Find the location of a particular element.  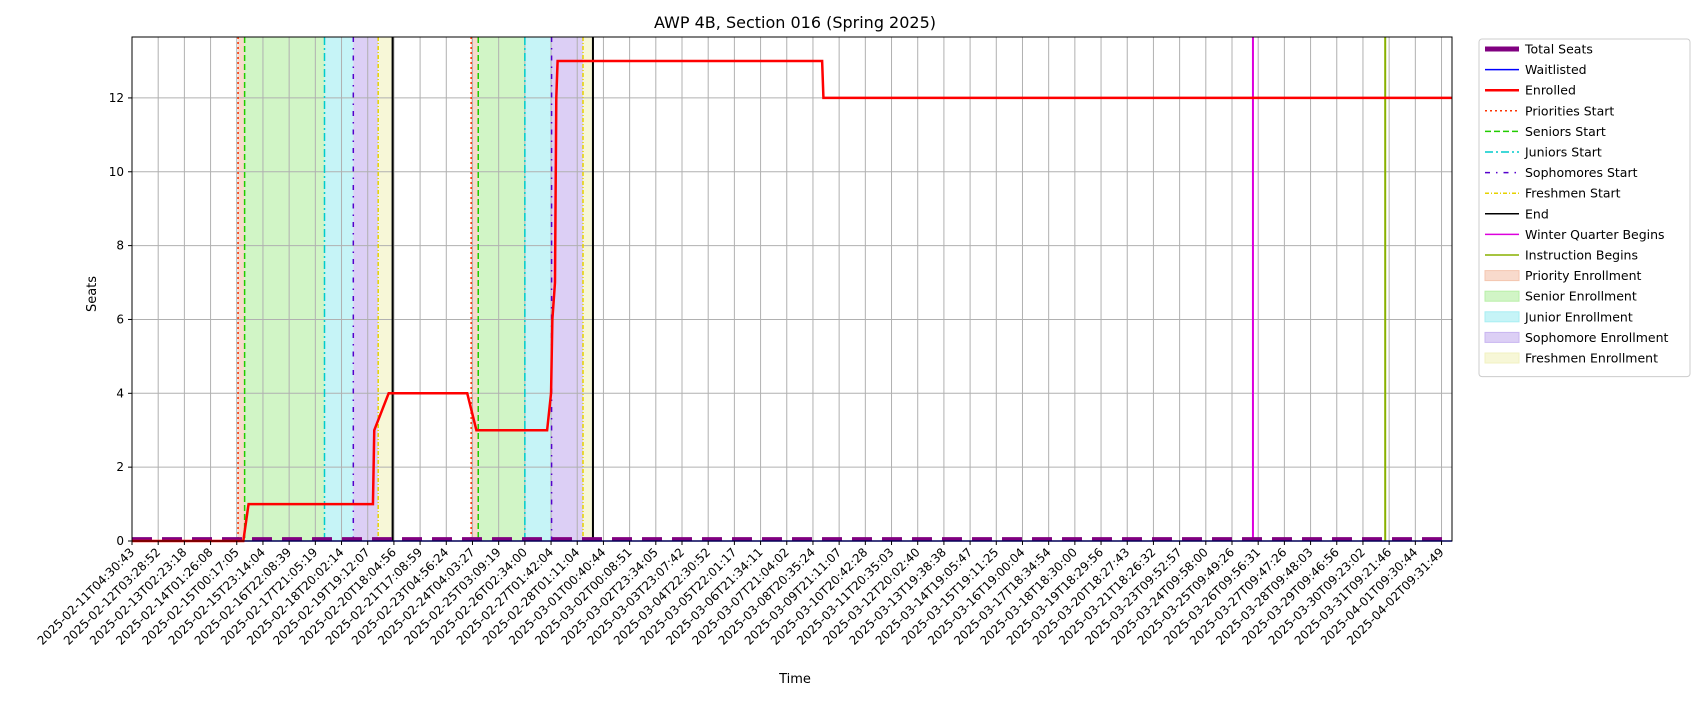

legend-swatch-senior-enrollment is located at coordinates (1502, 296).